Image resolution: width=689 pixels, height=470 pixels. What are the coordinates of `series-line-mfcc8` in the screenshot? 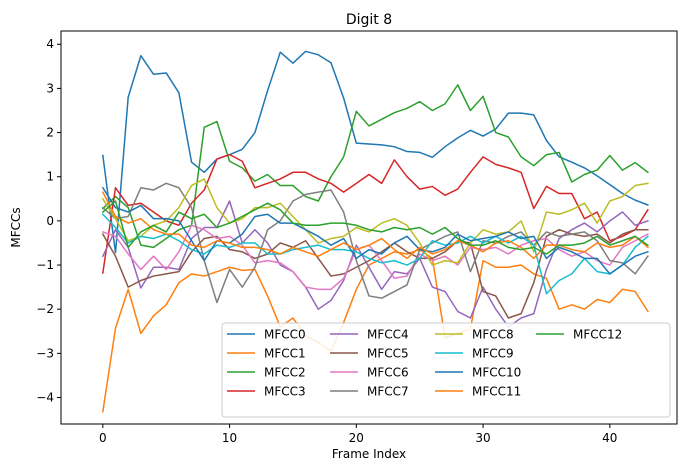 It's located at (375, 222).